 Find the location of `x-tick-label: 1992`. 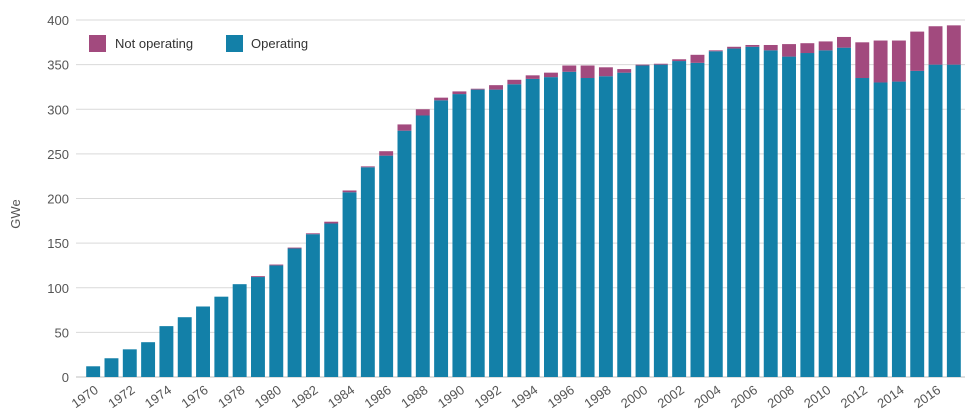

x-tick-label: 1992 is located at coordinates (487, 396).